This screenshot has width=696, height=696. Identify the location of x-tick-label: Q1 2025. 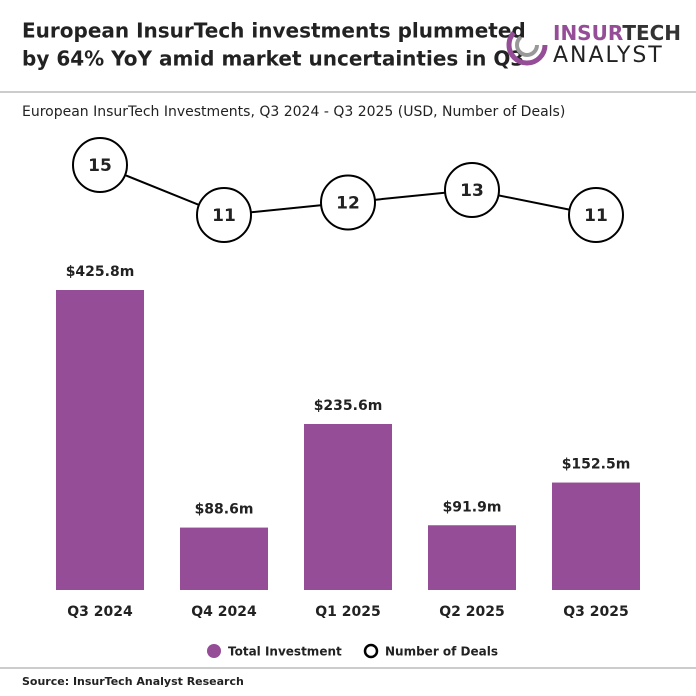
(347, 612).